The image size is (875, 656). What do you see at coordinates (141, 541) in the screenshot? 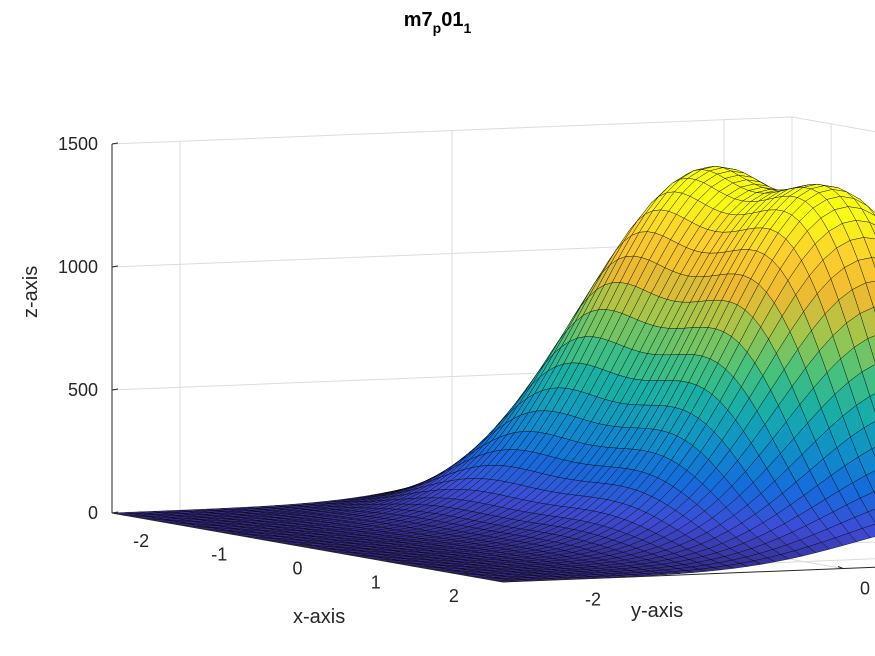
I see `x-tick-label: -2` at bounding box center [141, 541].